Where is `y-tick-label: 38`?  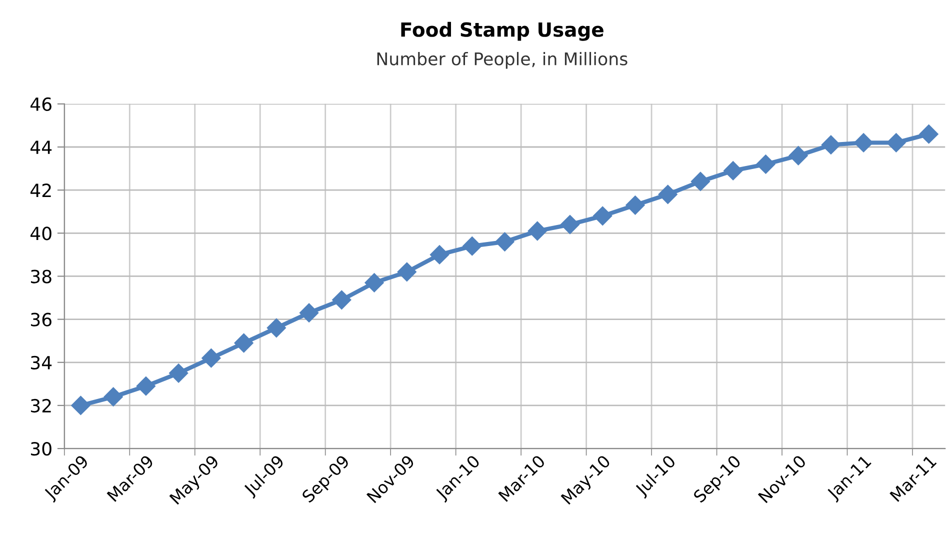 y-tick-label: 38 is located at coordinates (41, 277).